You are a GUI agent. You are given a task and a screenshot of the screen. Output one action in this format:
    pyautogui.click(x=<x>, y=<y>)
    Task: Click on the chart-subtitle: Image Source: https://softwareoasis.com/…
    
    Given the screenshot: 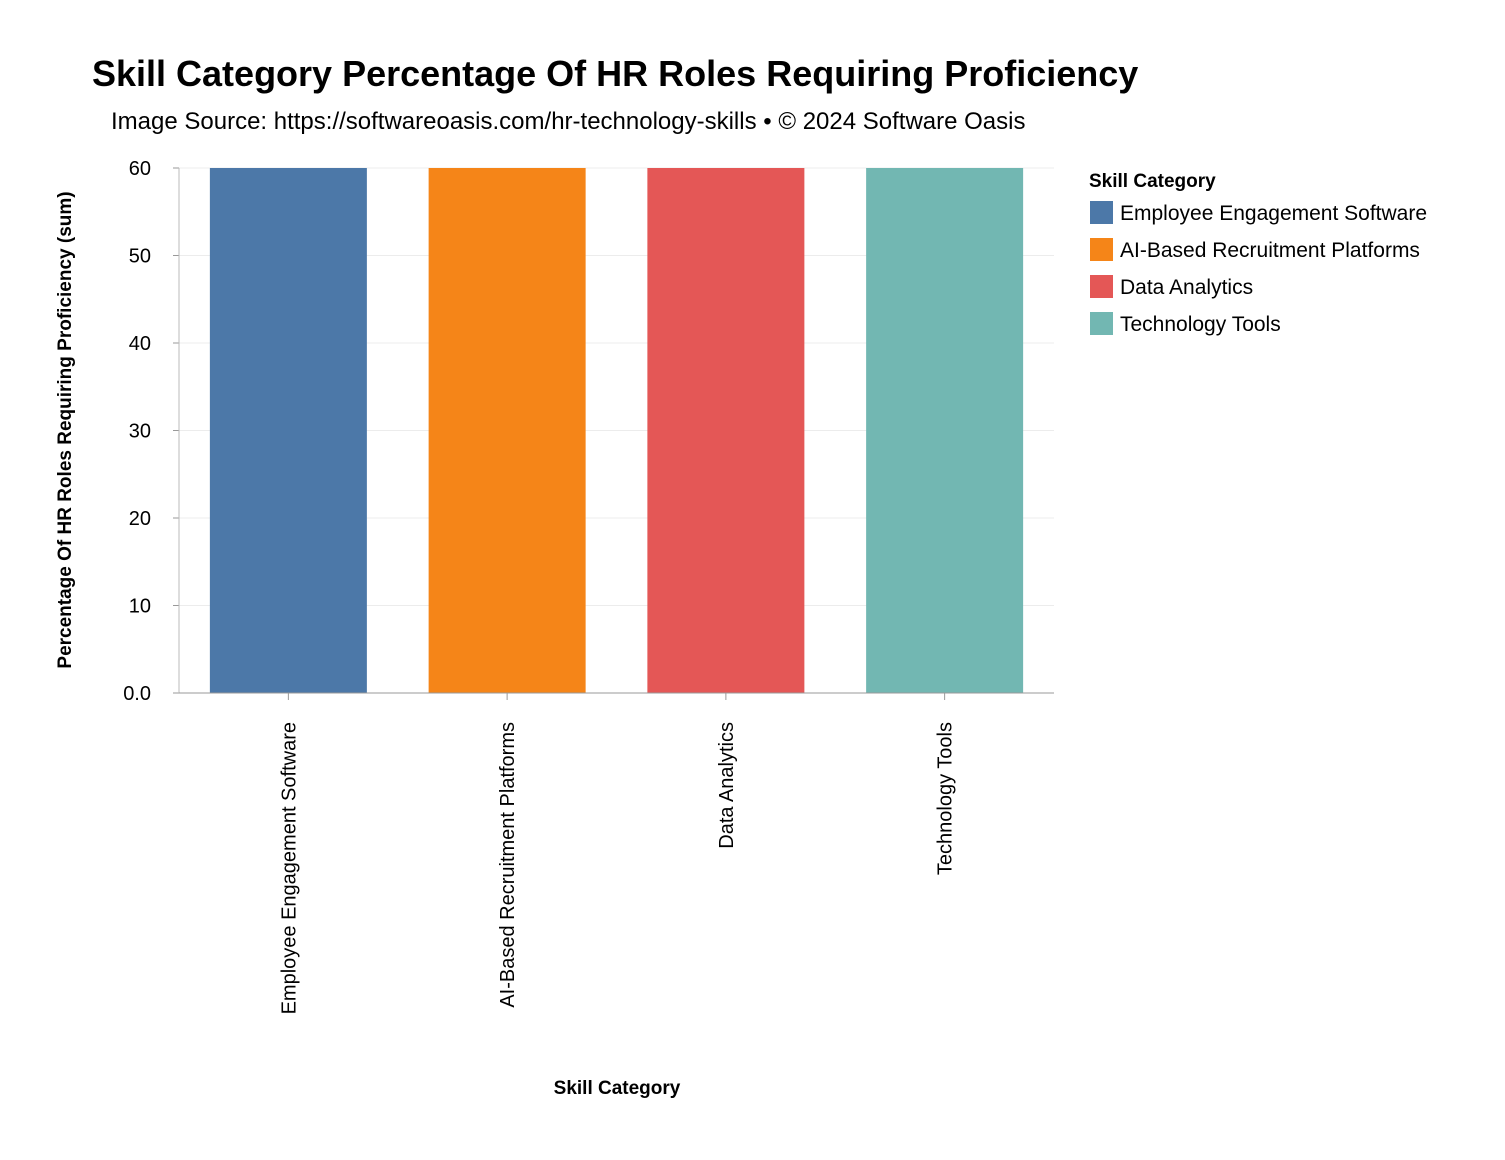 What is the action you would take?
    pyautogui.click(x=568, y=121)
    